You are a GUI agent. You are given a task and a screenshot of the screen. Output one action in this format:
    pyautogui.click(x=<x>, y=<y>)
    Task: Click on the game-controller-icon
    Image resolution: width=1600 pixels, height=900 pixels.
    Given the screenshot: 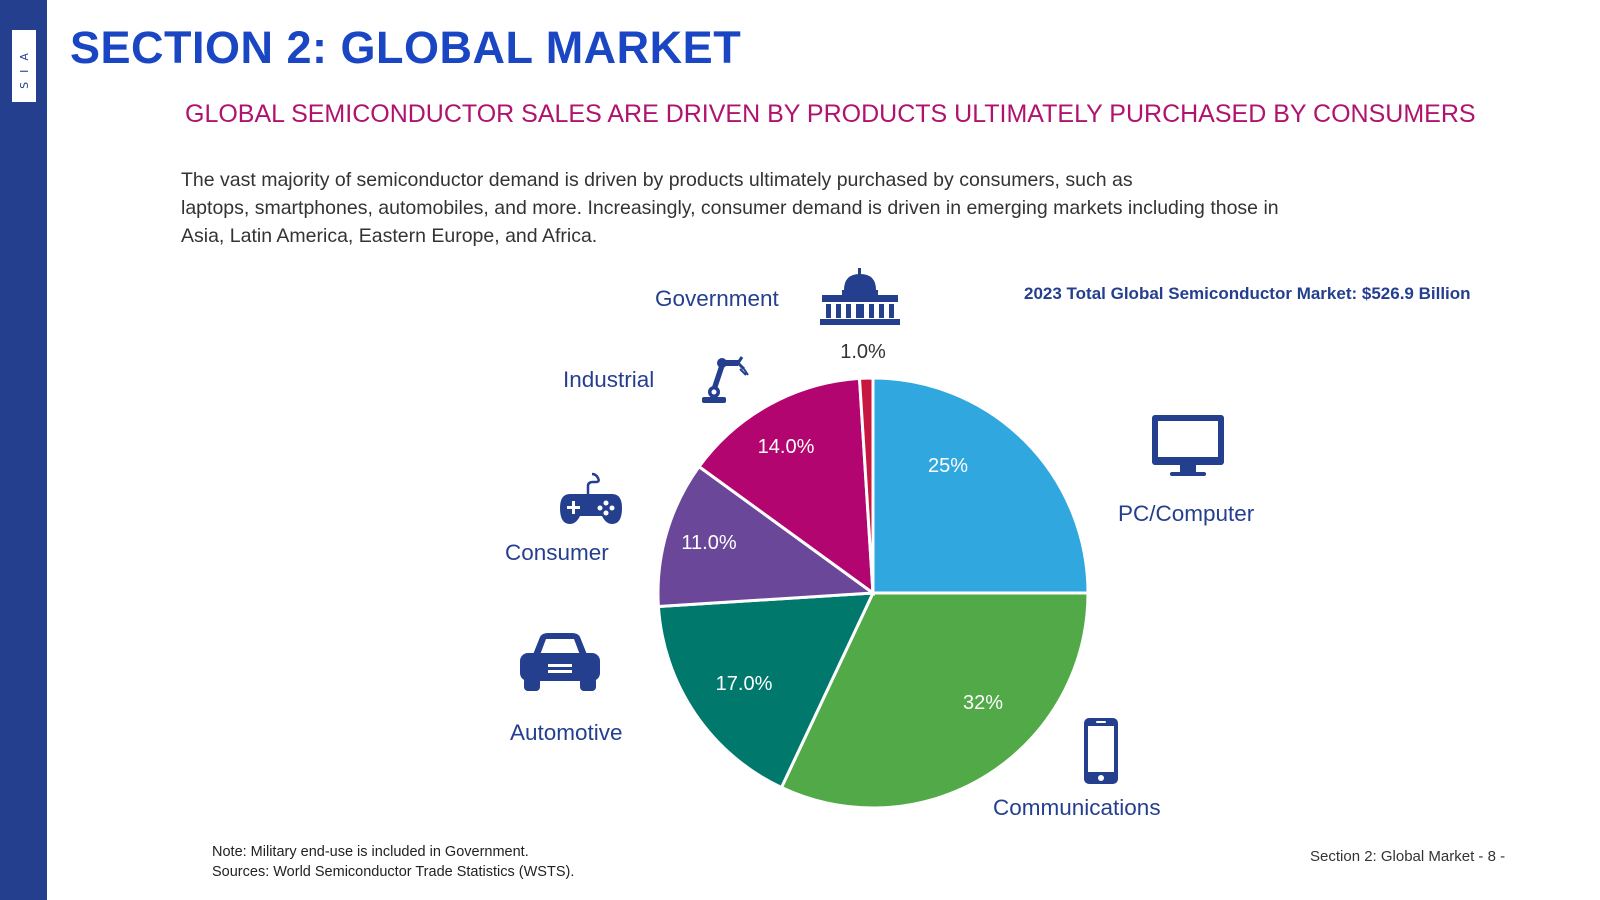 What is the action you would take?
    pyautogui.click(x=591, y=498)
    